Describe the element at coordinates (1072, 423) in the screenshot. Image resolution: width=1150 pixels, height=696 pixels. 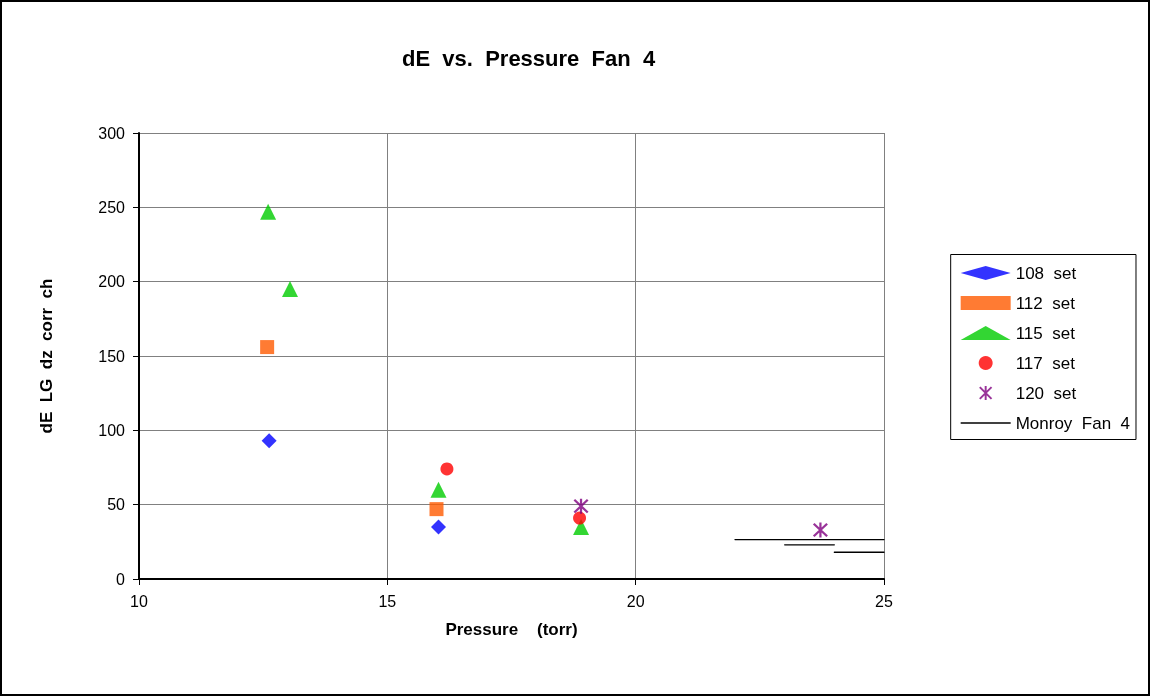
I see `legend-label: Monroy Fan 4` at that location.